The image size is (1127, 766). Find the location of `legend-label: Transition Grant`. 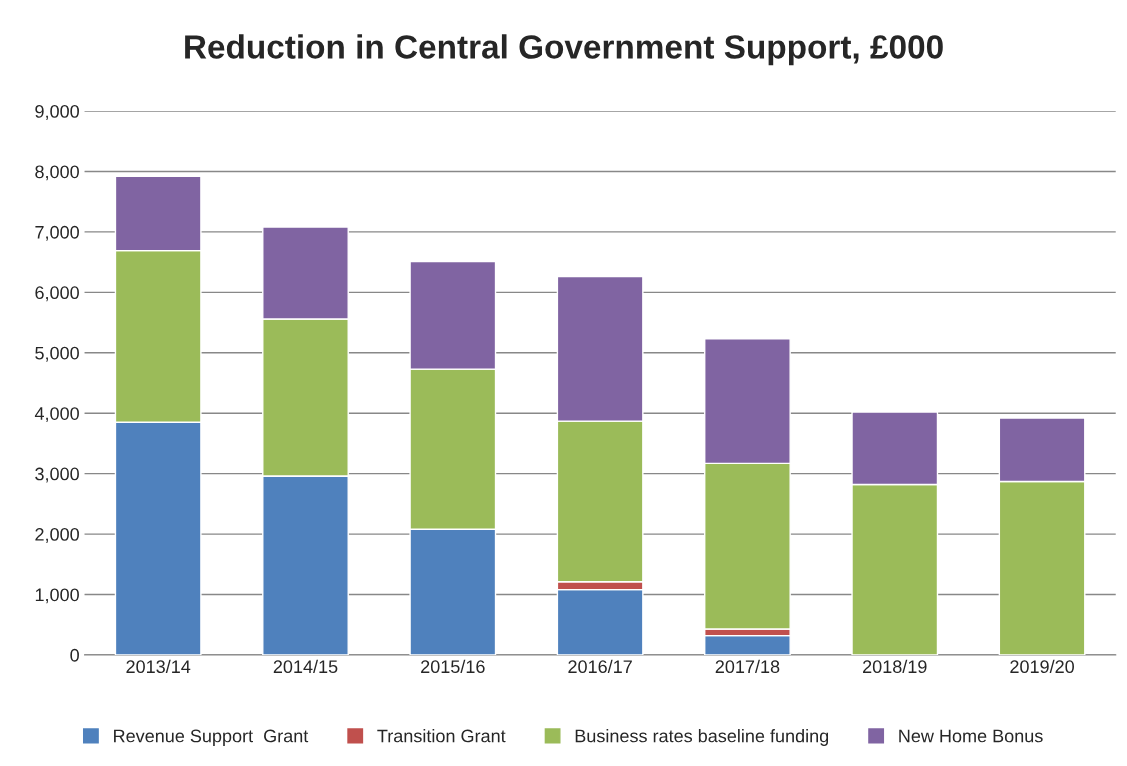

legend-label: Transition Grant is located at coordinates (441, 736).